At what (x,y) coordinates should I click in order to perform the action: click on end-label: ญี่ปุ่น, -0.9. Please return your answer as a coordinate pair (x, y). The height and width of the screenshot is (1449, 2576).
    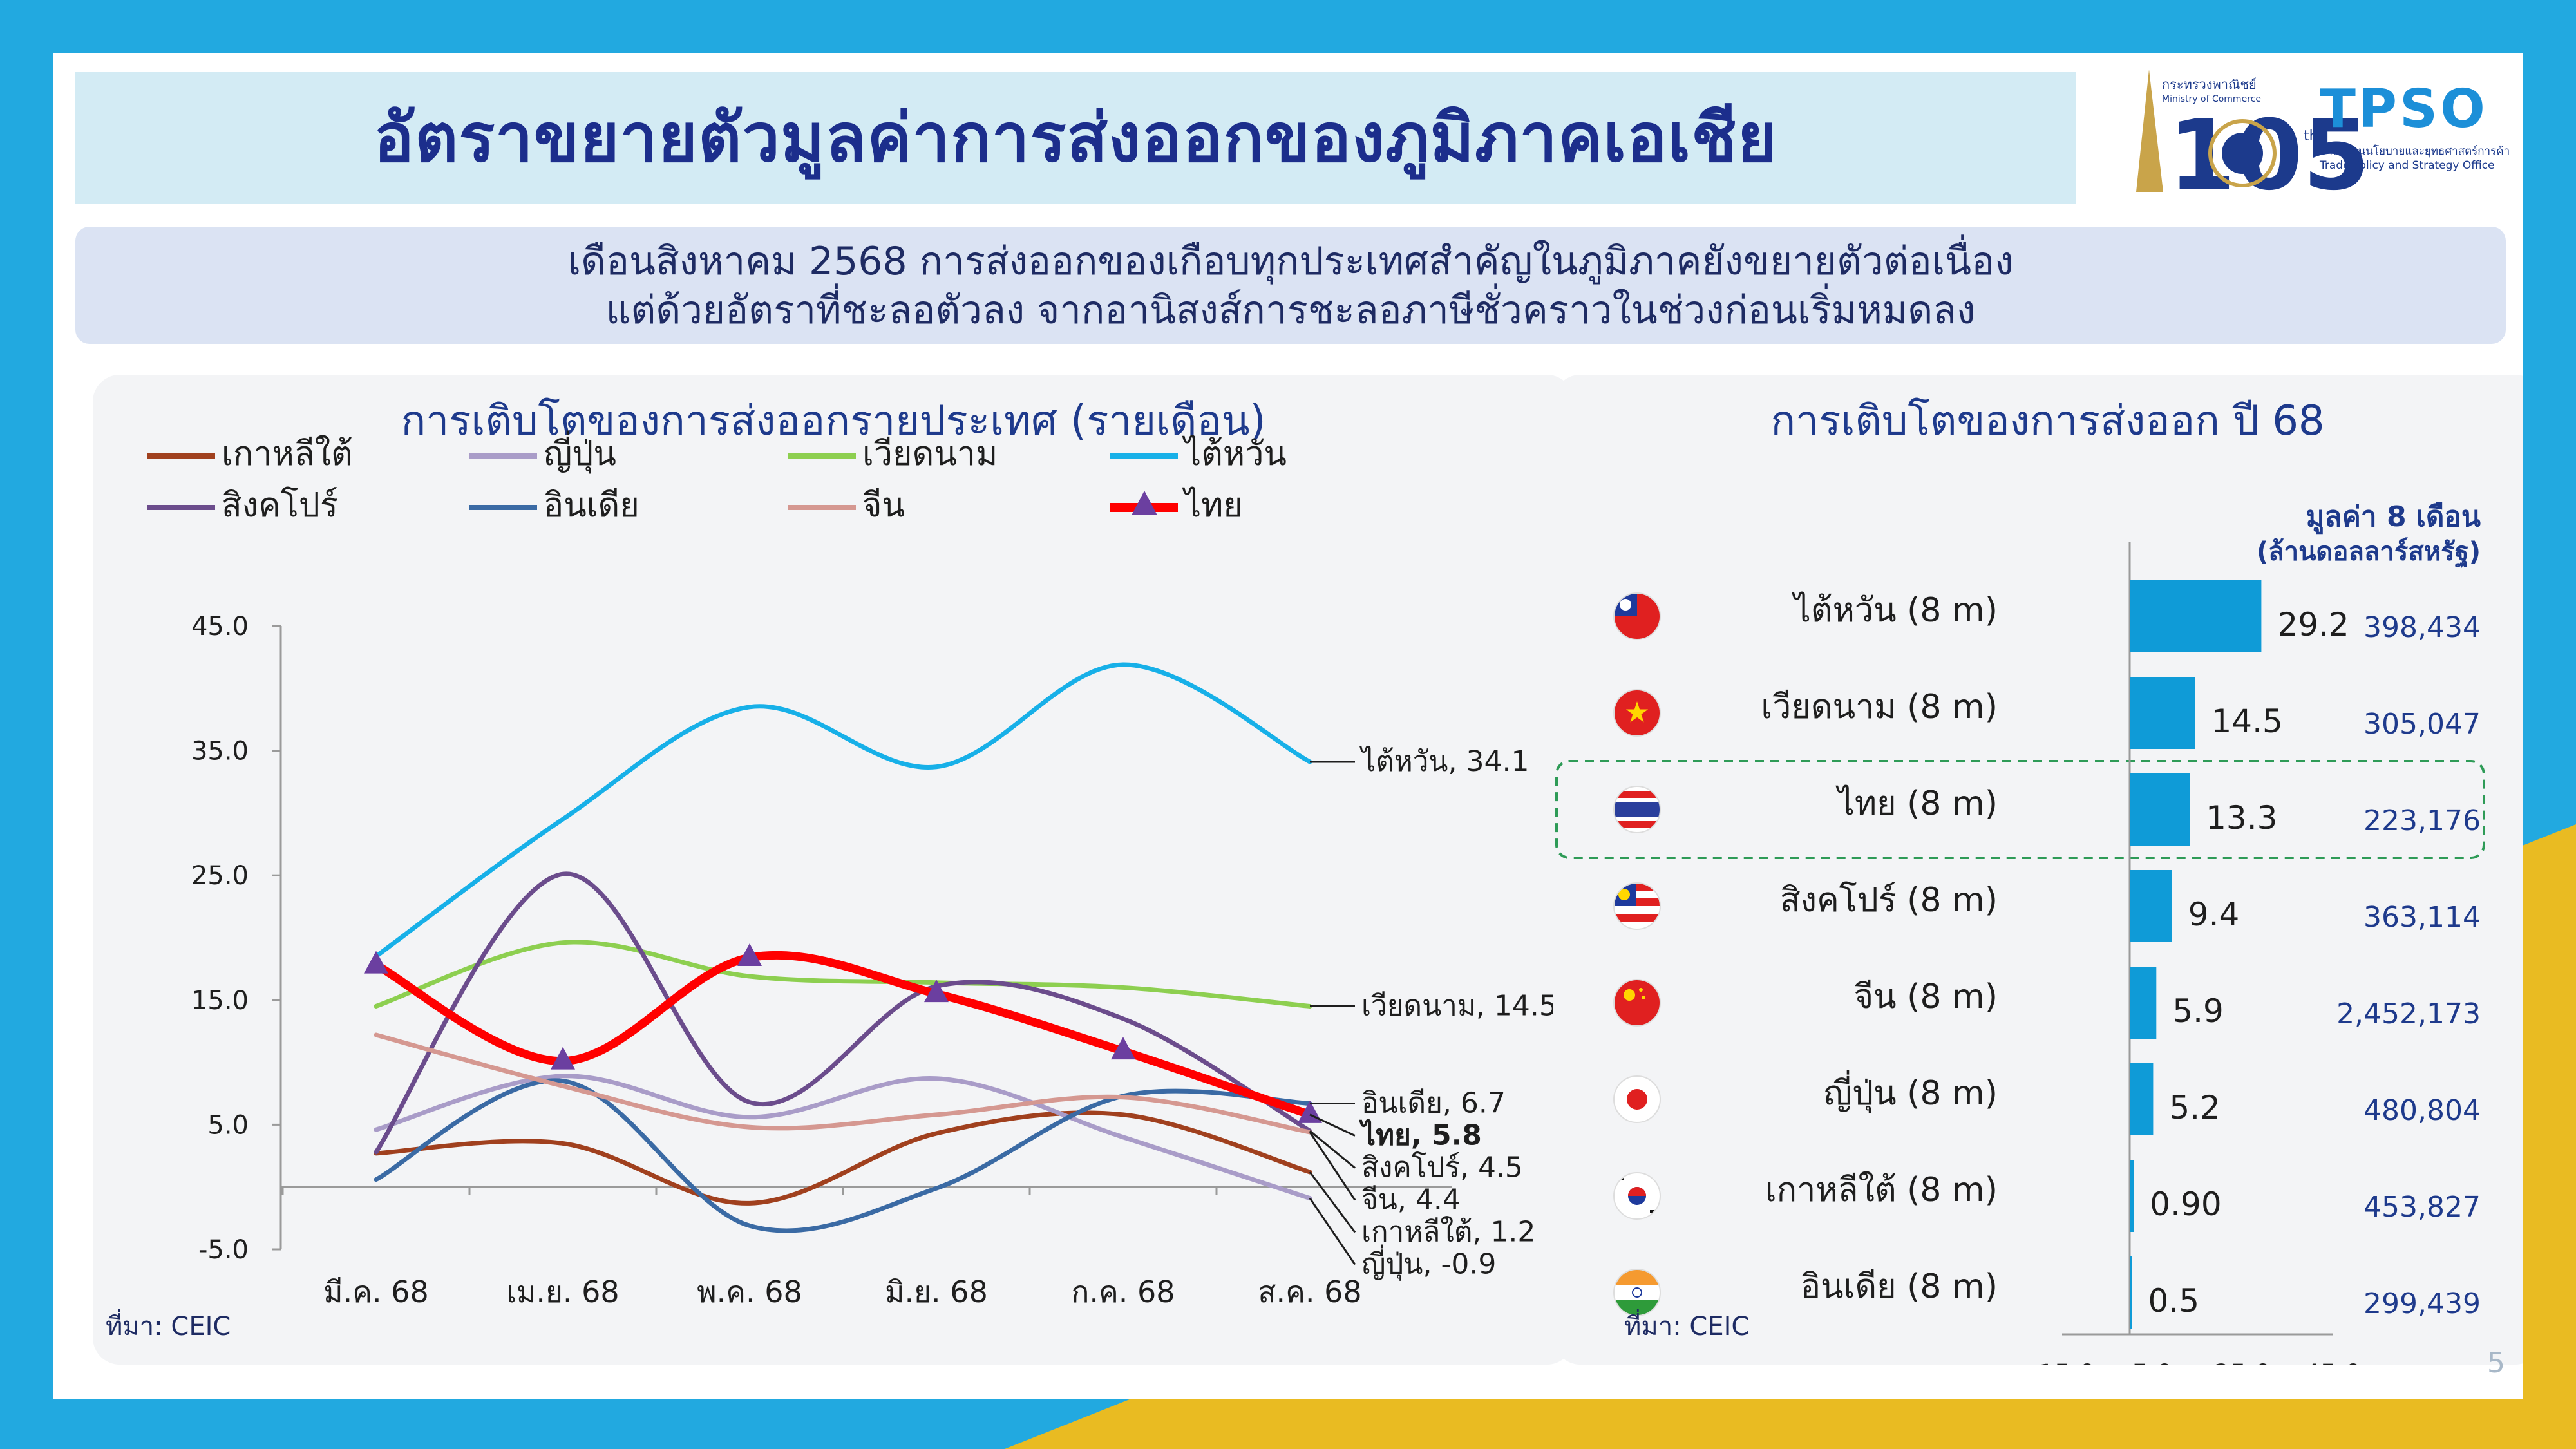
    Looking at the image, I should click on (1403, 1239).